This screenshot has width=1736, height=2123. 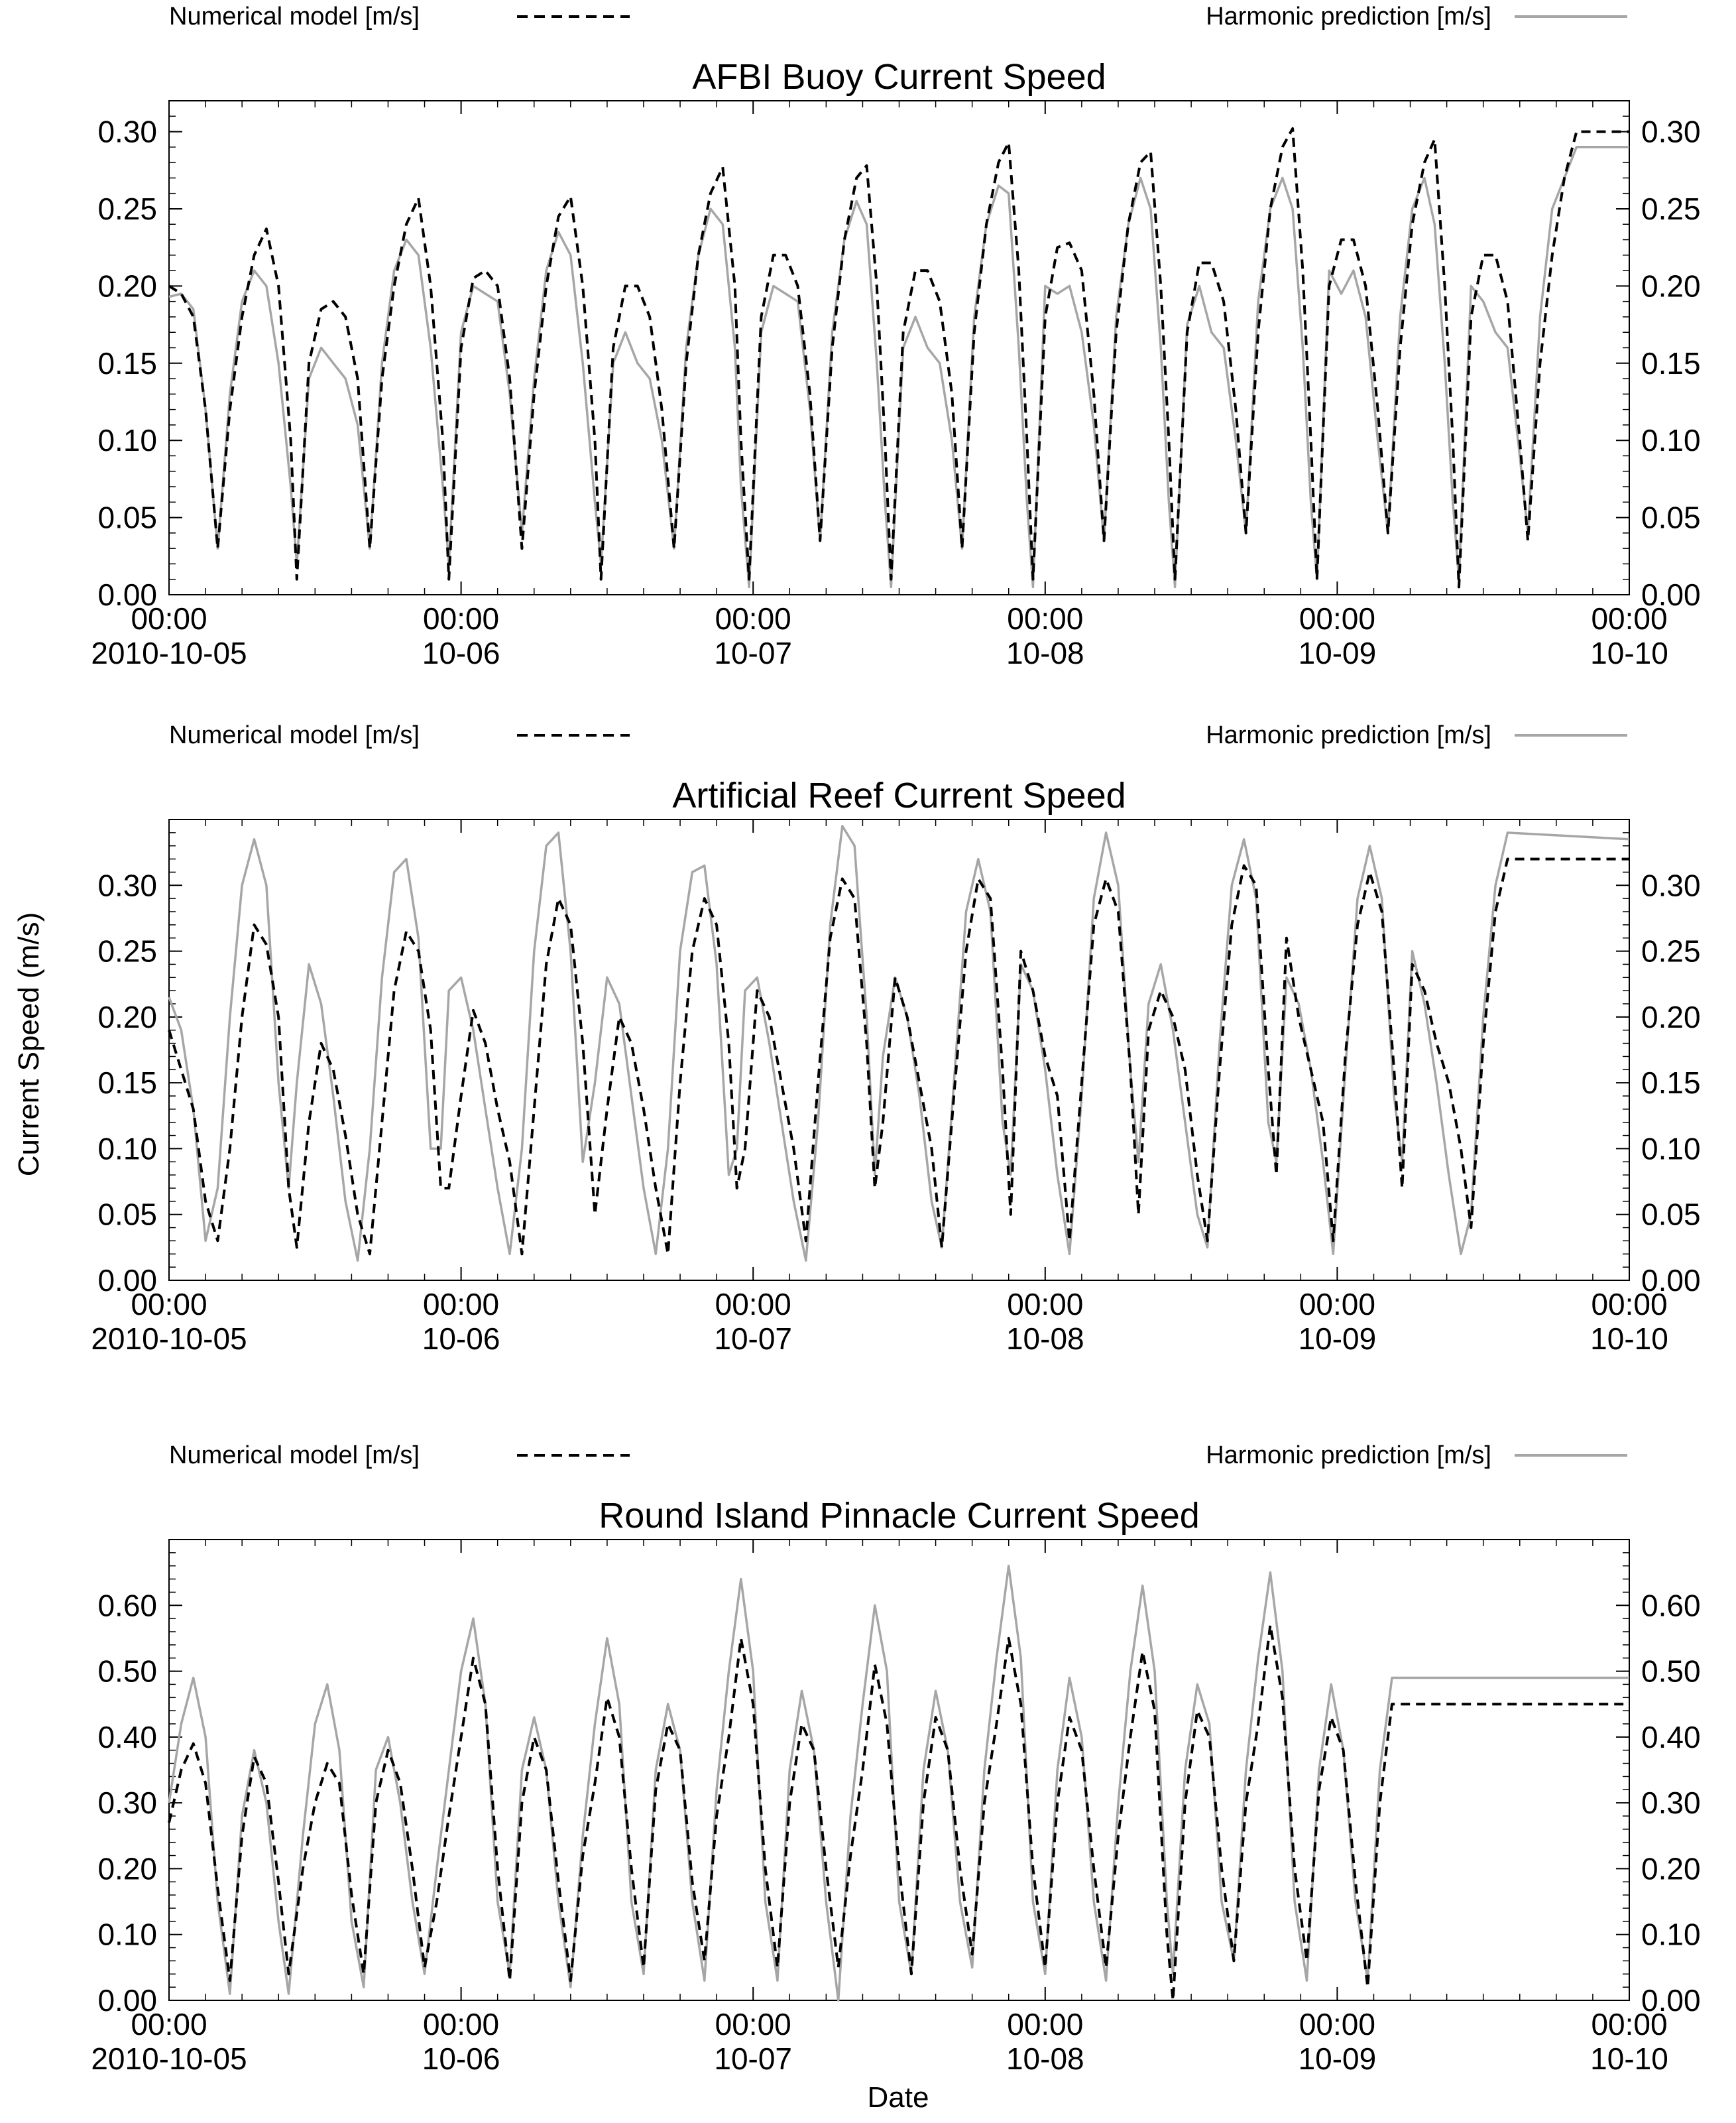 What do you see at coordinates (127, 1672) in the screenshot?
I see `y-tick-label-left: 0.50` at bounding box center [127, 1672].